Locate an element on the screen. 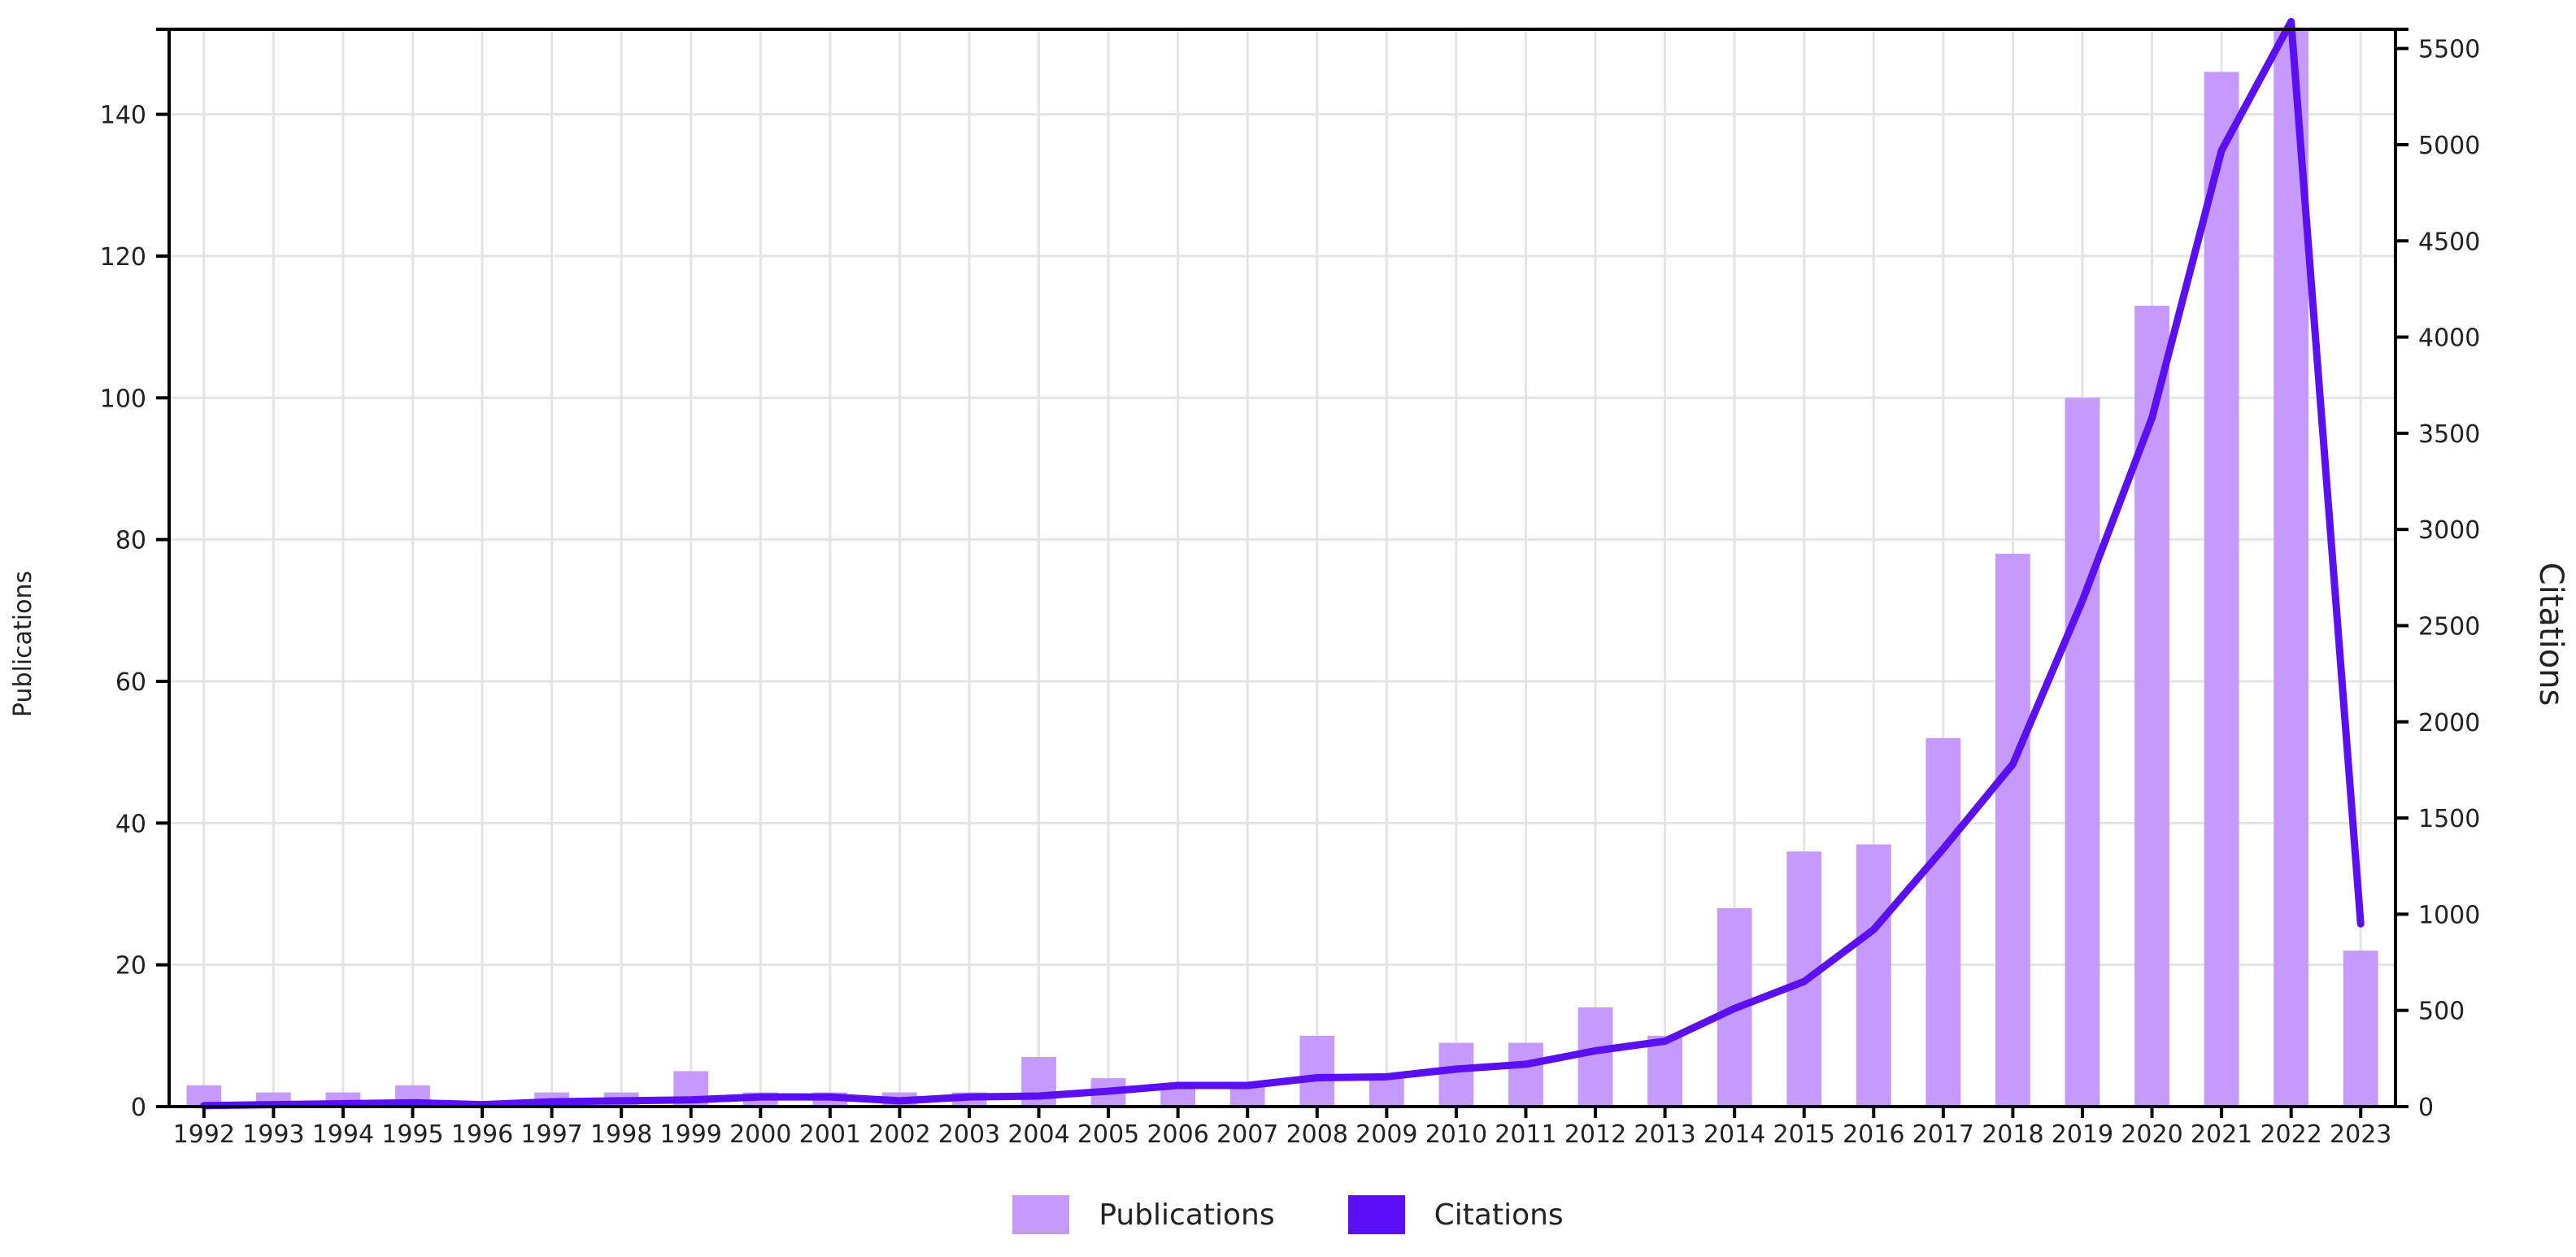 The width and height of the screenshot is (2576, 1257). x-tick-label-2006: 2006 is located at coordinates (1178, 1134).